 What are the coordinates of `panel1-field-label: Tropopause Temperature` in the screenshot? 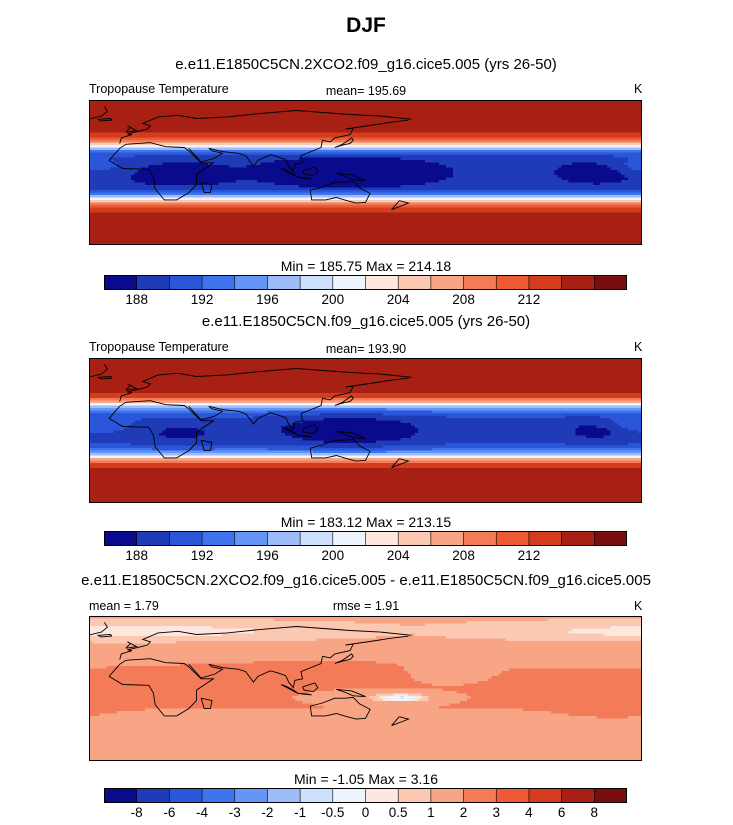 It's located at (159, 89).